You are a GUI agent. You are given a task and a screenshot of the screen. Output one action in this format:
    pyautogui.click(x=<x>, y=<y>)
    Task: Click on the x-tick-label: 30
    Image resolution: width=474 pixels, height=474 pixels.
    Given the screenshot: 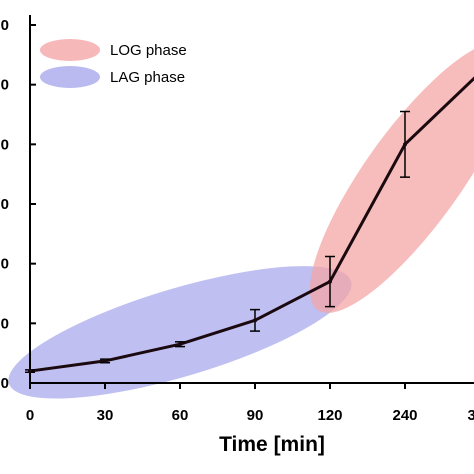 What is the action you would take?
    pyautogui.click(x=105, y=415)
    